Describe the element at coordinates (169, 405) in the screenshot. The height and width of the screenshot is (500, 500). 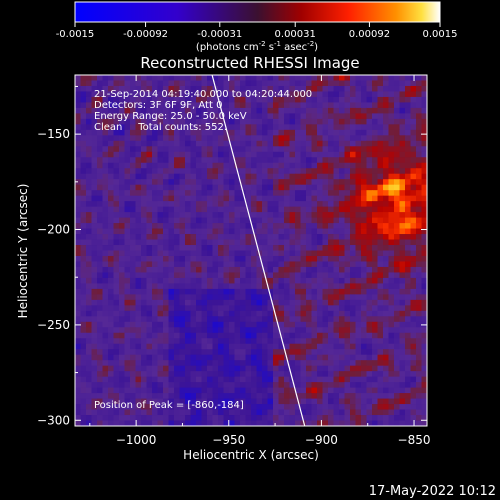
I see `peak-position-label: Position of Peak = [-860,-184]` at that location.